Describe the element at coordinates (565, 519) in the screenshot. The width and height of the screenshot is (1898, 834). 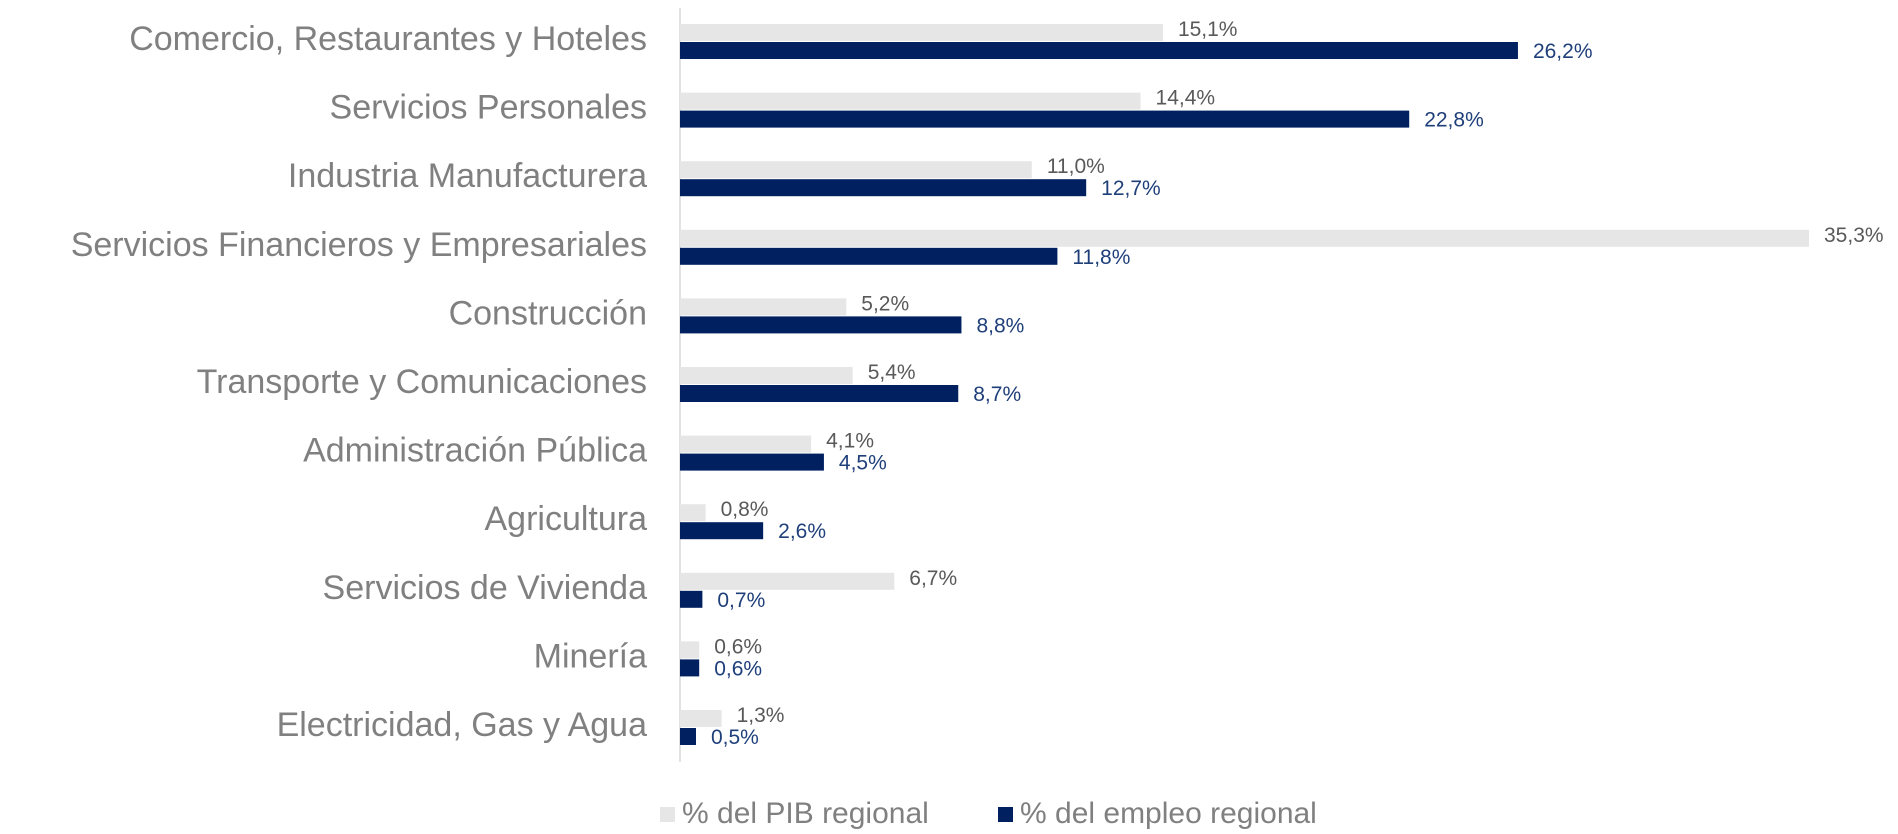
I see `category-label: Agricultura` at that location.